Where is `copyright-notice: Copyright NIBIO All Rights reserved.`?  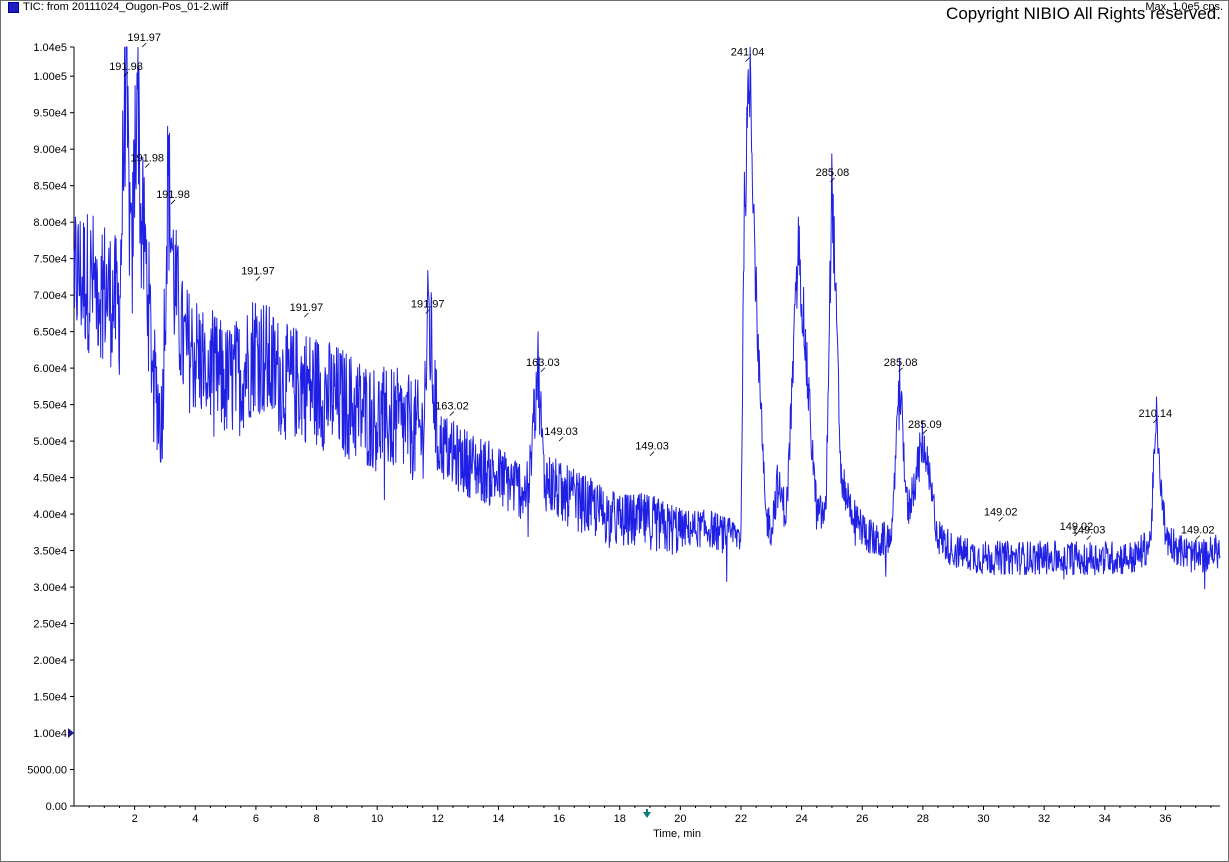 copyright-notice: Copyright NIBIO All Rights reserved. is located at coordinates (1083, 13).